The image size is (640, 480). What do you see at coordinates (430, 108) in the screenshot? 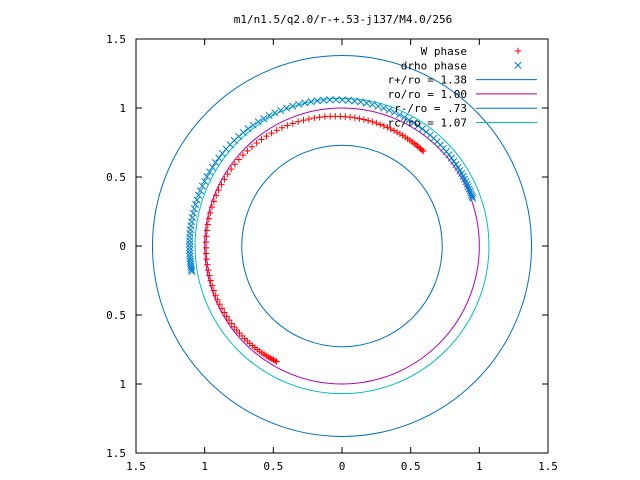
I see `legend-label: r-/ro = .73` at bounding box center [430, 108].